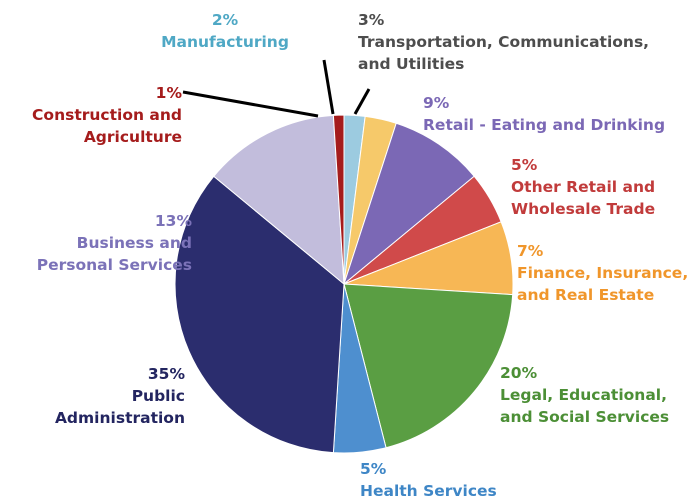  I want to click on pie-slice-public-administration, so click(259, 314).